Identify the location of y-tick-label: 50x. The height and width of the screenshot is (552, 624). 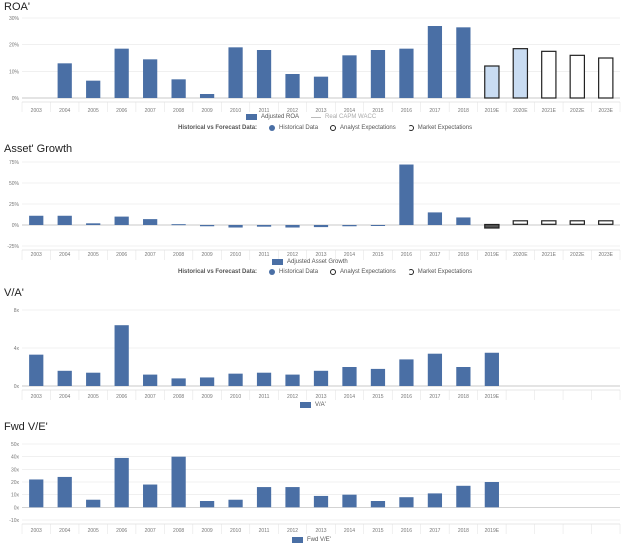
(15, 445).